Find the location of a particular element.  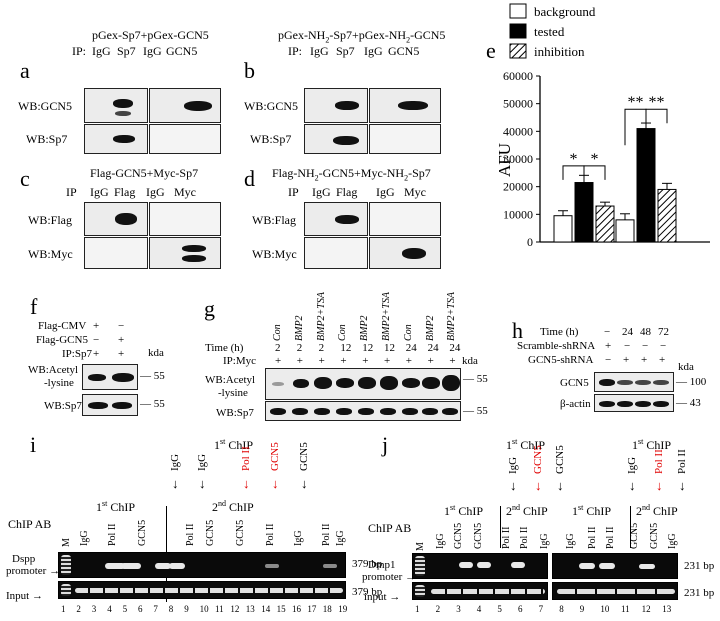

y-tick-label: 10000 is located at coordinates (518, 214).